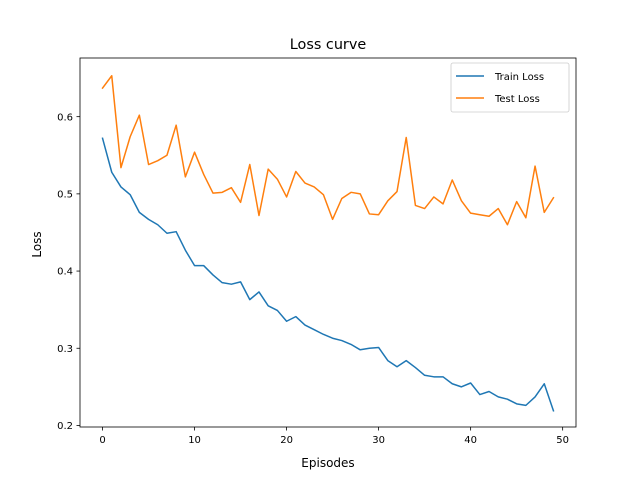 This screenshot has height=480, width=640. What do you see at coordinates (65, 349) in the screenshot?
I see `y-tick-label: 0.3` at bounding box center [65, 349].